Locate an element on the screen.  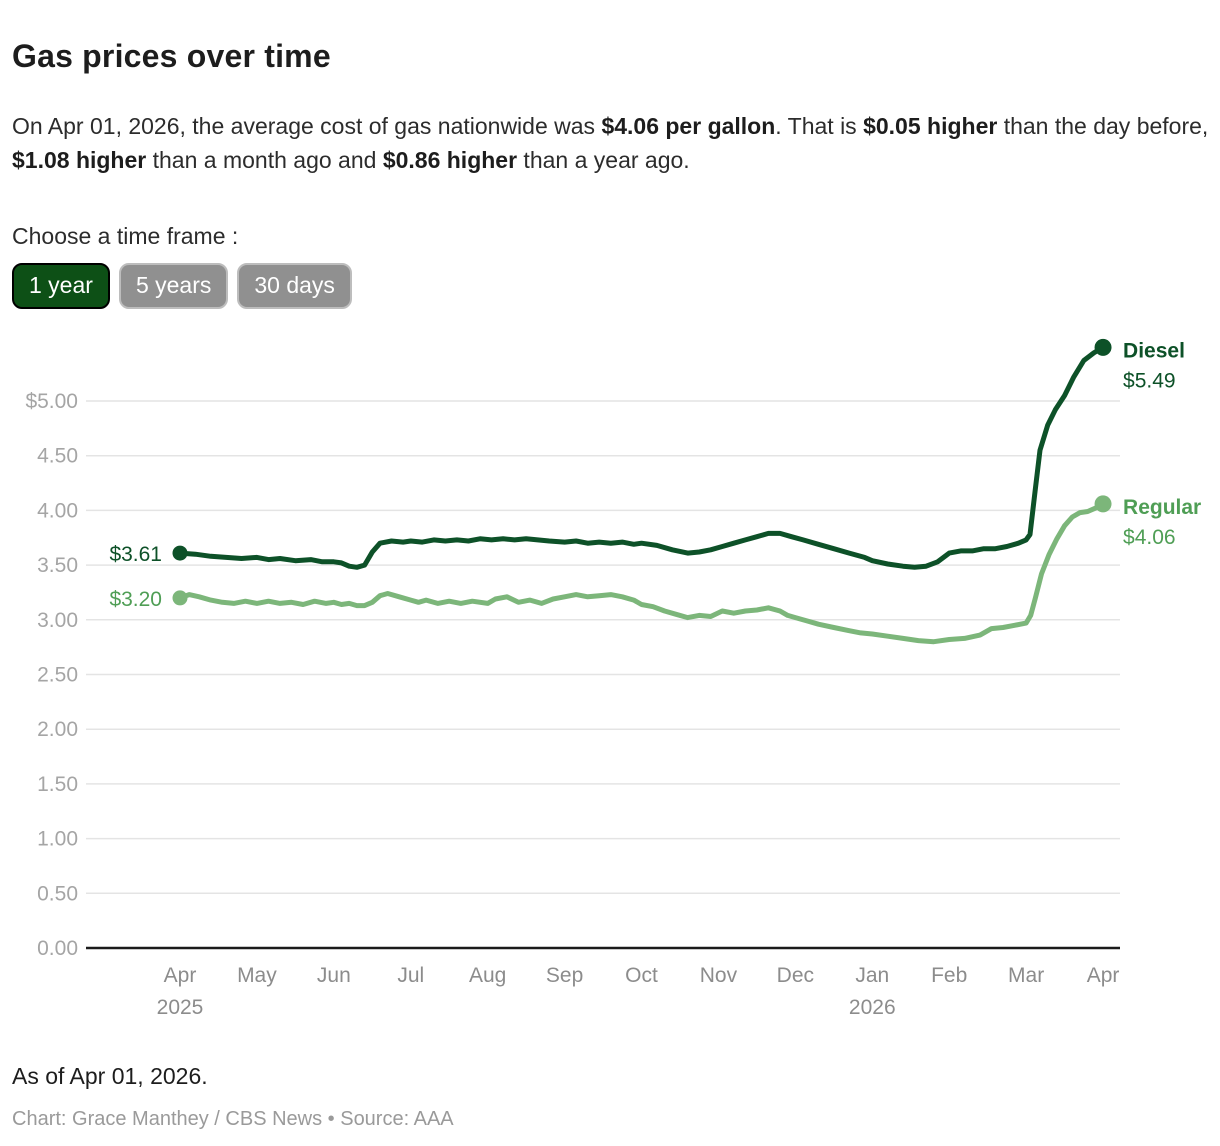
x-tick-label: Sep is located at coordinates (564, 975).